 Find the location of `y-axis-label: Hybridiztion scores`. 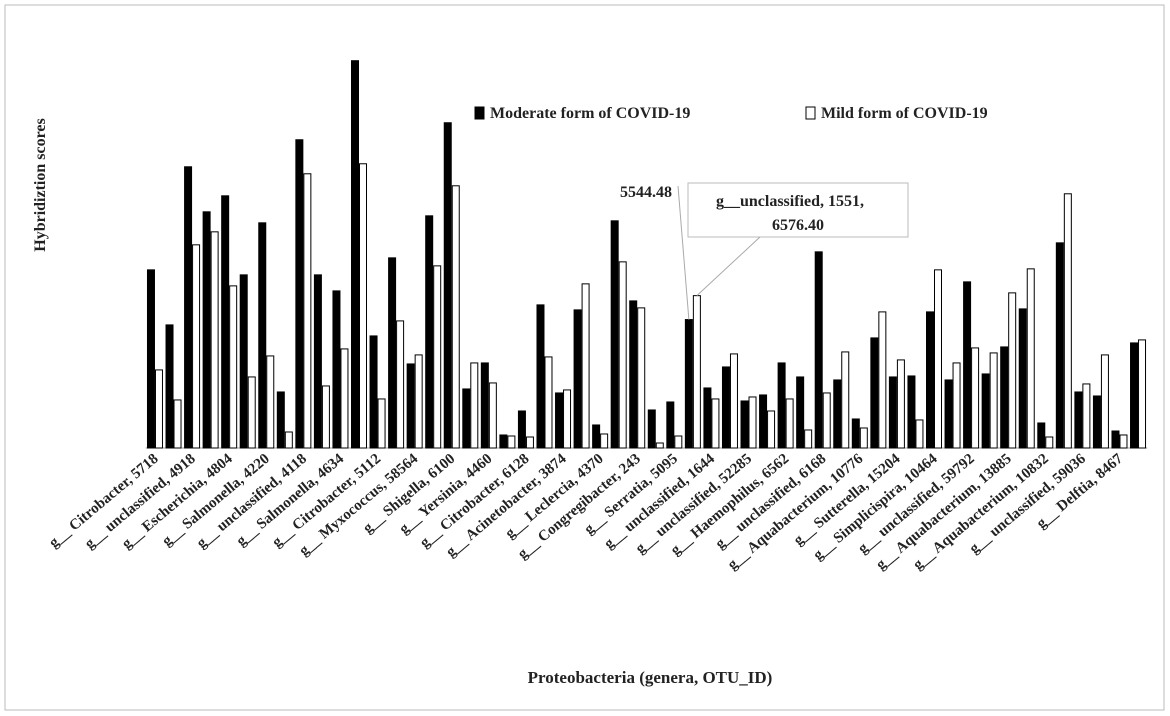

y-axis-label: Hybridiztion scores is located at coordinates (40, 184).